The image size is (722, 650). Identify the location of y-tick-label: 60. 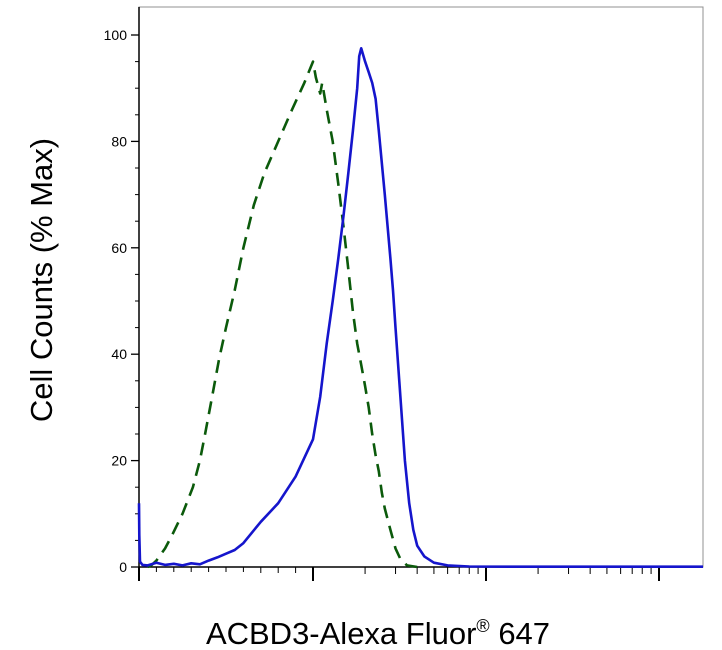
(119, 248).